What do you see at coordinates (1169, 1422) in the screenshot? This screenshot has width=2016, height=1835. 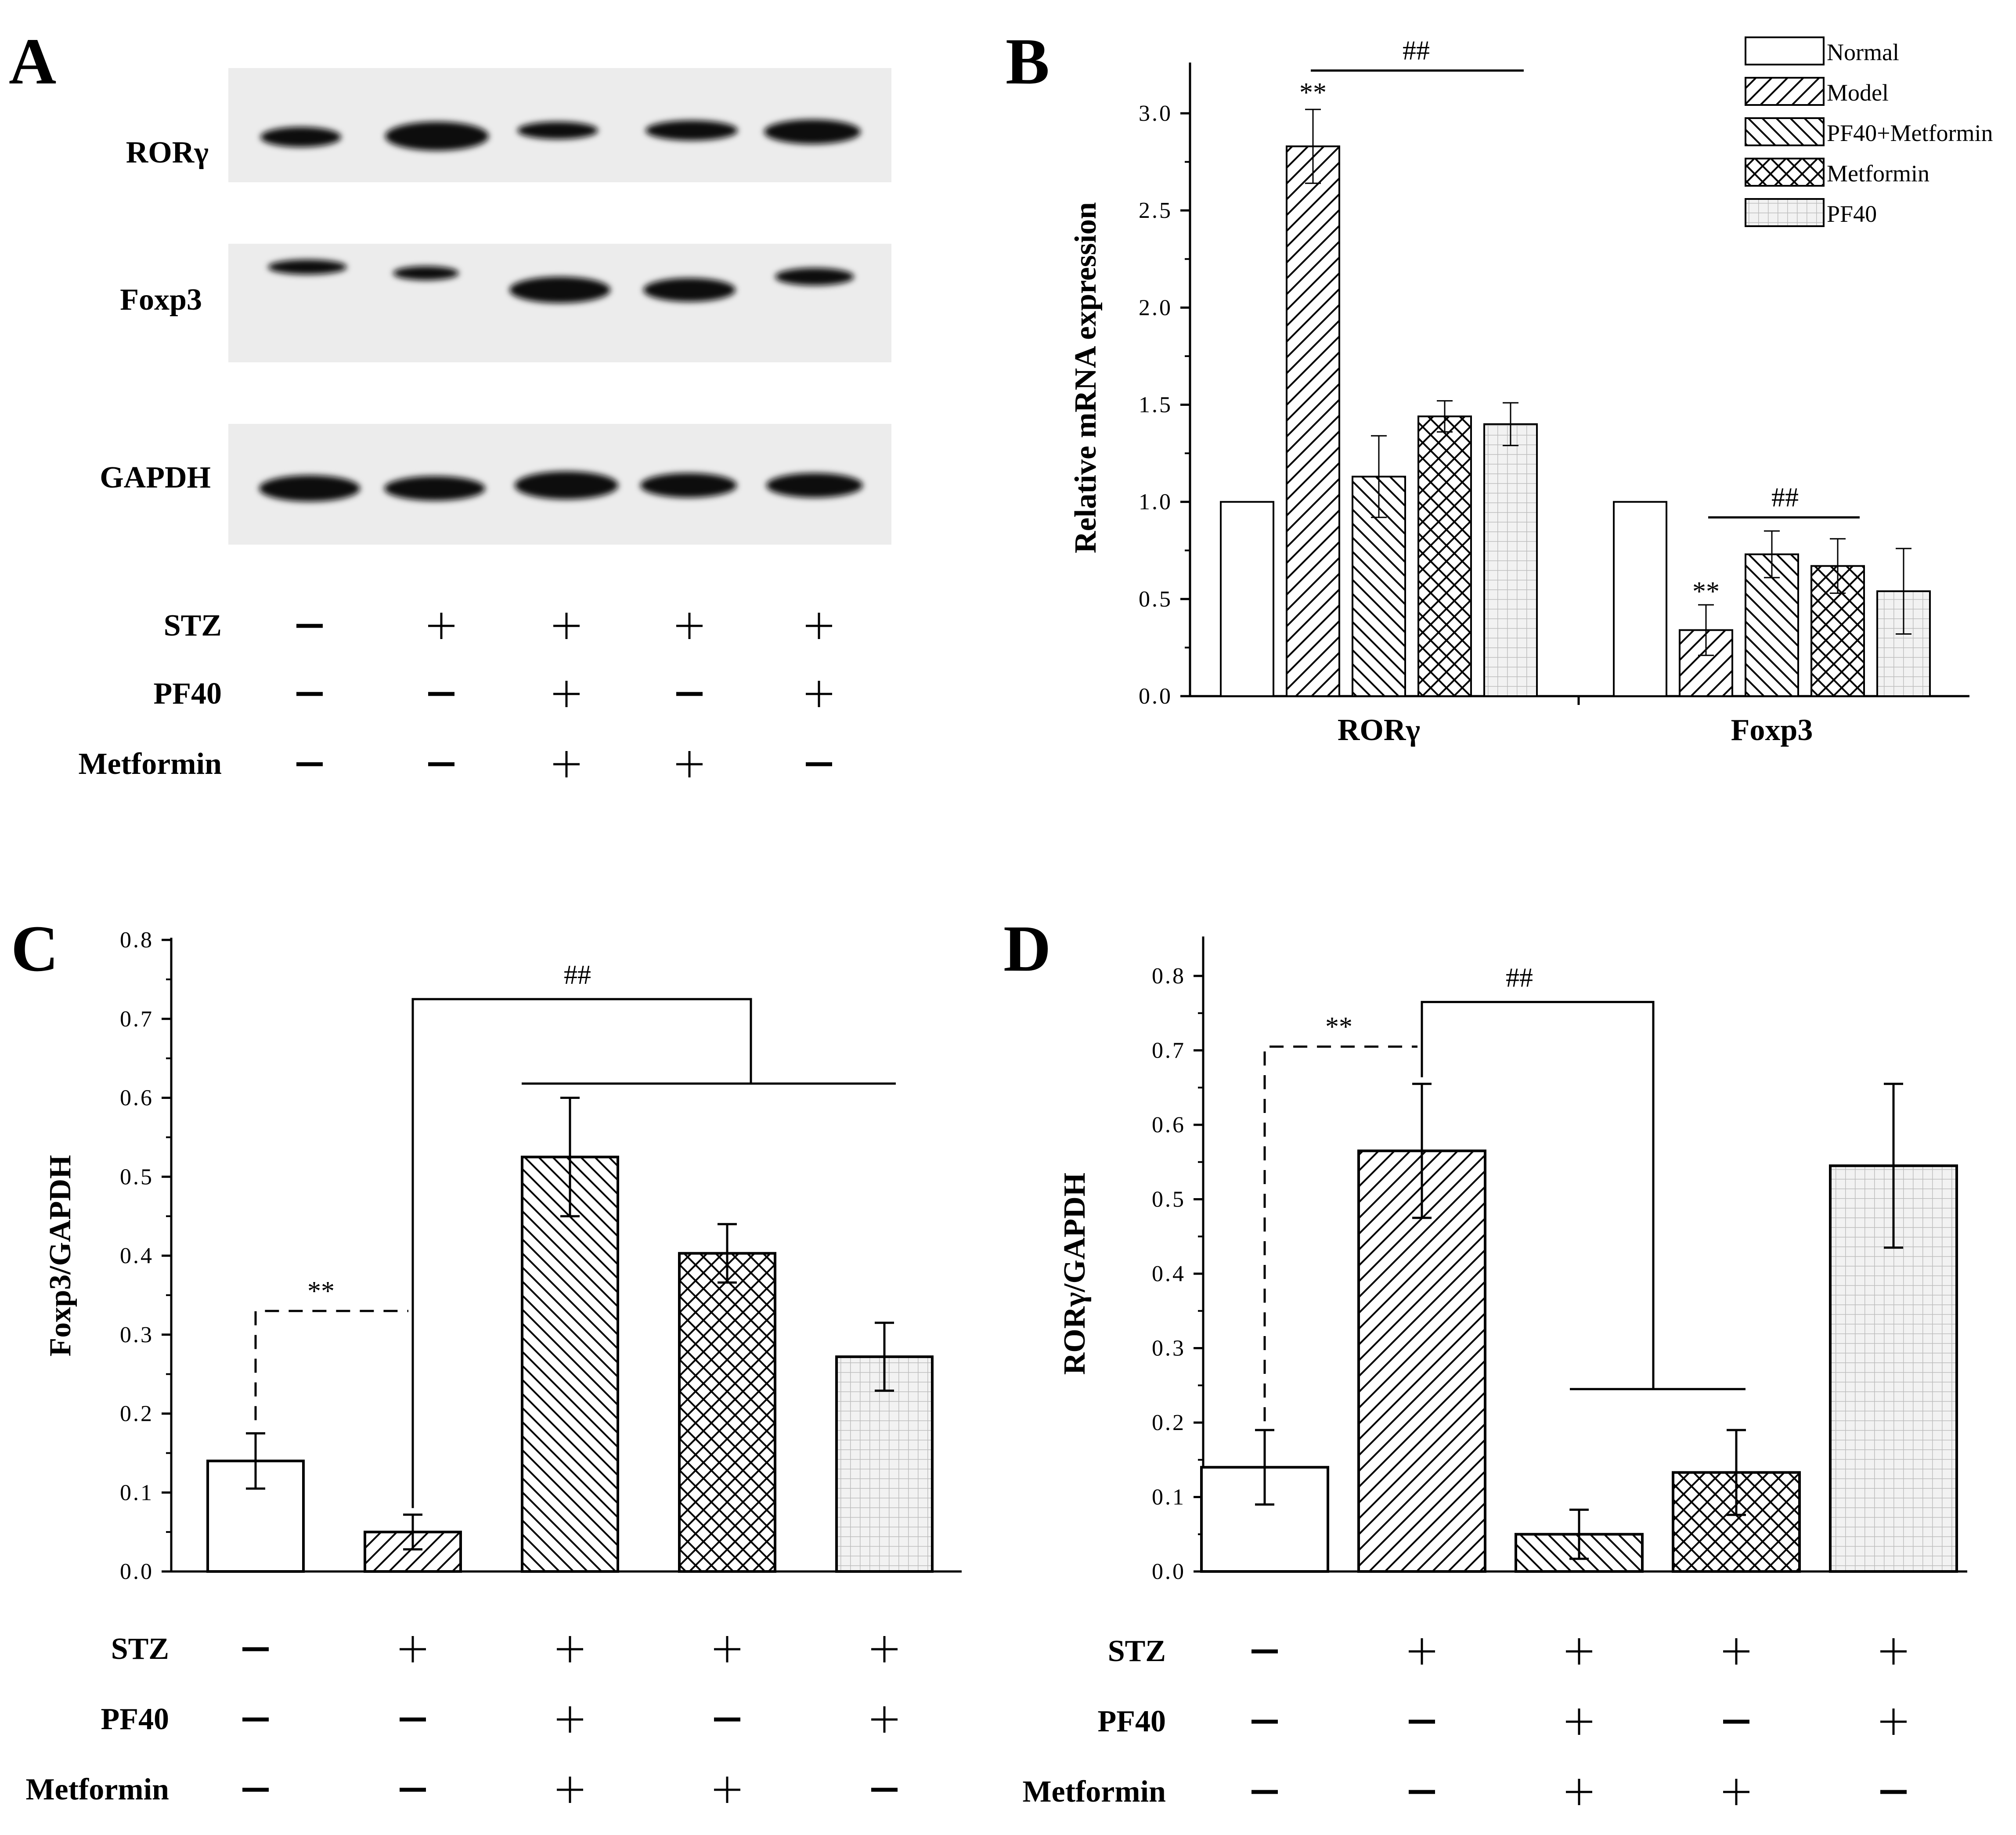 I see `y-tick-label: 0.2` at bounding box center [1169, 1422].